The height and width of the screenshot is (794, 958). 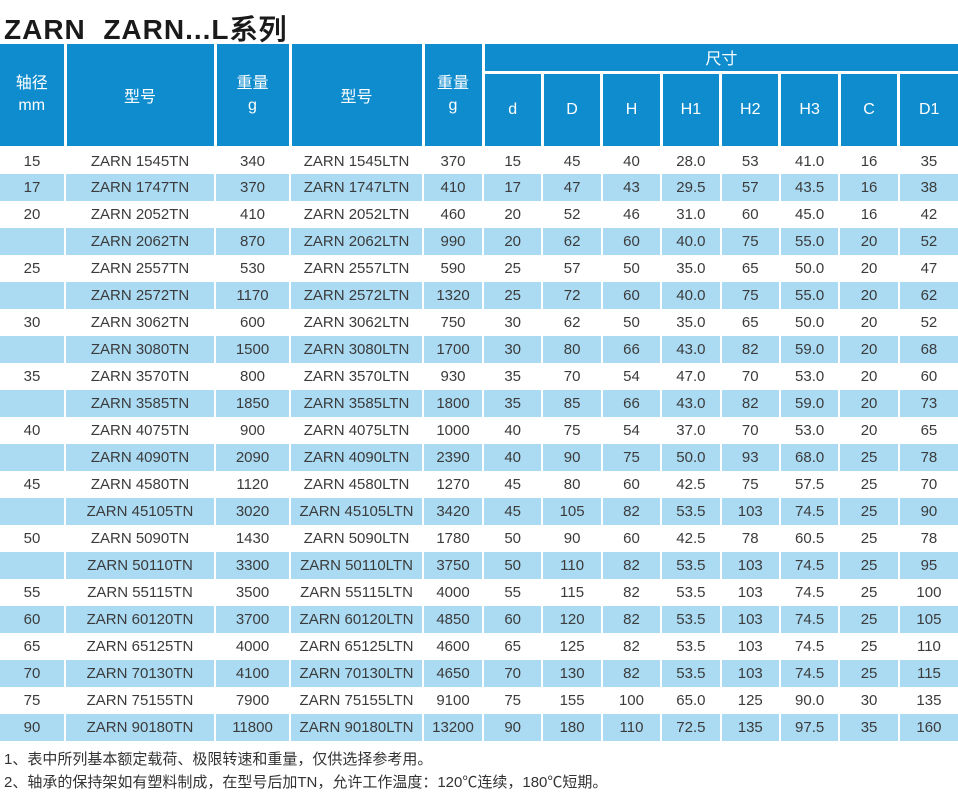 What do you see at coordinates (32, 214) in the screenshot?
I see `cell-shaft-mm: 20` at bounding box center [32, 214].